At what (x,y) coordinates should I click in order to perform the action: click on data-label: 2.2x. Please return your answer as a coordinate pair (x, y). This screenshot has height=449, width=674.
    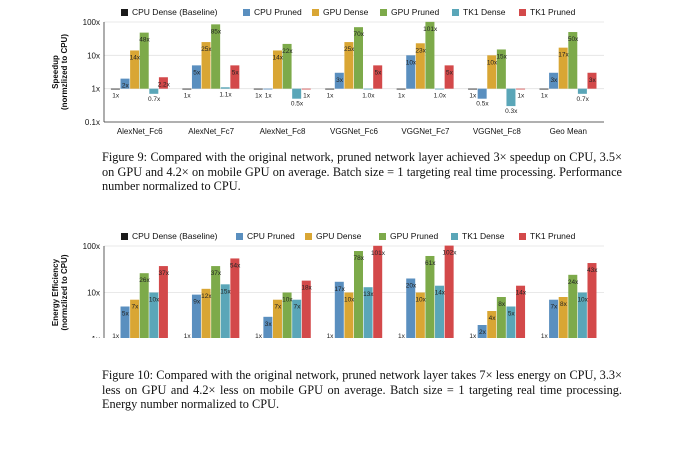
    Looking at the image, I should click on (164, 84).